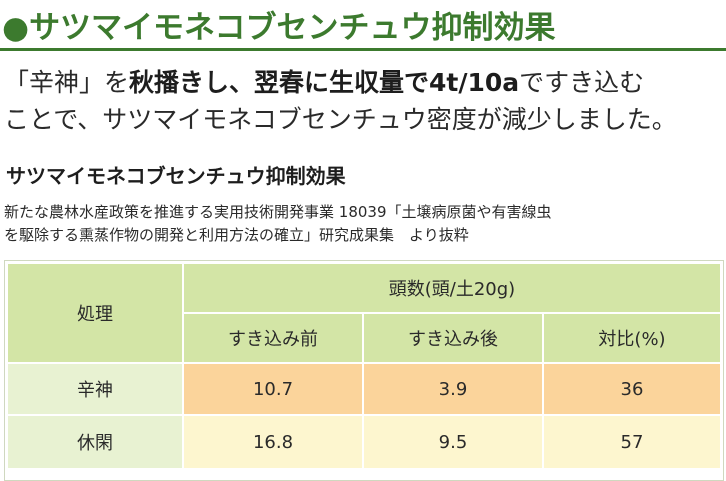  Describe the element at coordinates (453, 338) in the screenshot. I see `column-header-after: すき込み後` at that location.